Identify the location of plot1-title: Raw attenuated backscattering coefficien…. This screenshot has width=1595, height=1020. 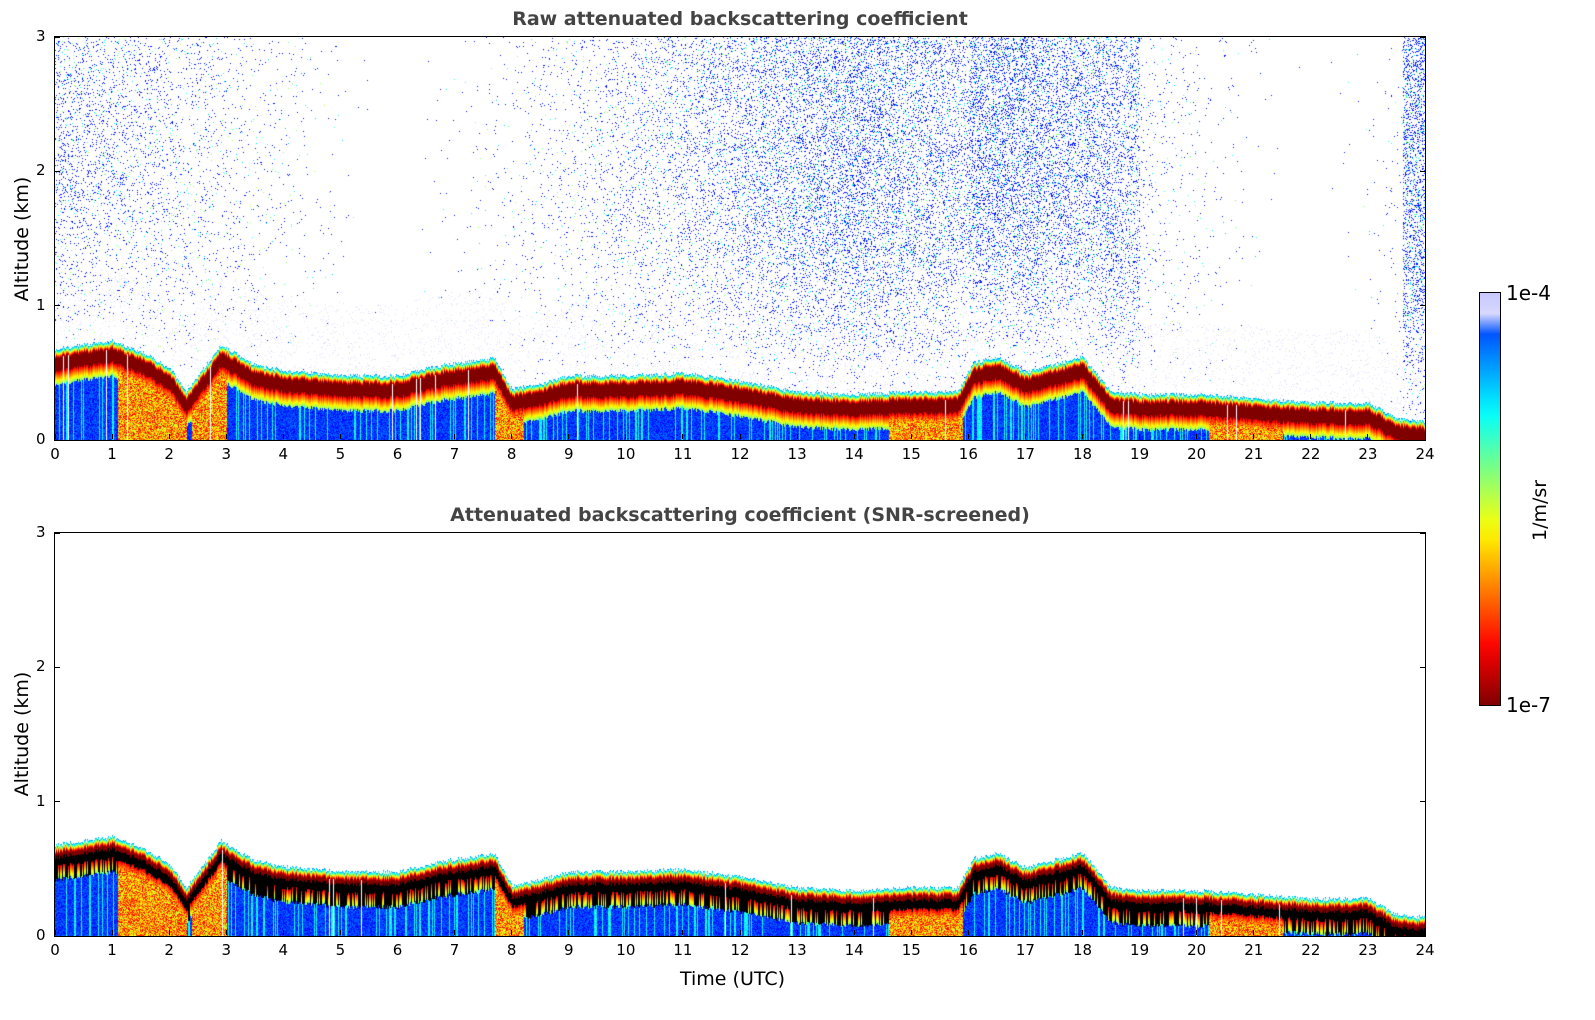
(740, 19).